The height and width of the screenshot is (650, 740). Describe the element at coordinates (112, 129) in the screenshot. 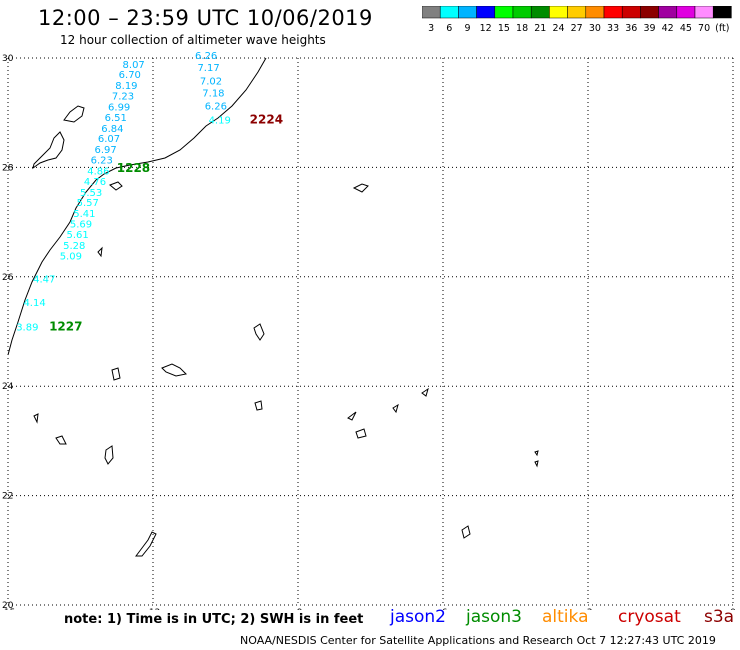

I see `wave-height-value: 6.84` at that location.